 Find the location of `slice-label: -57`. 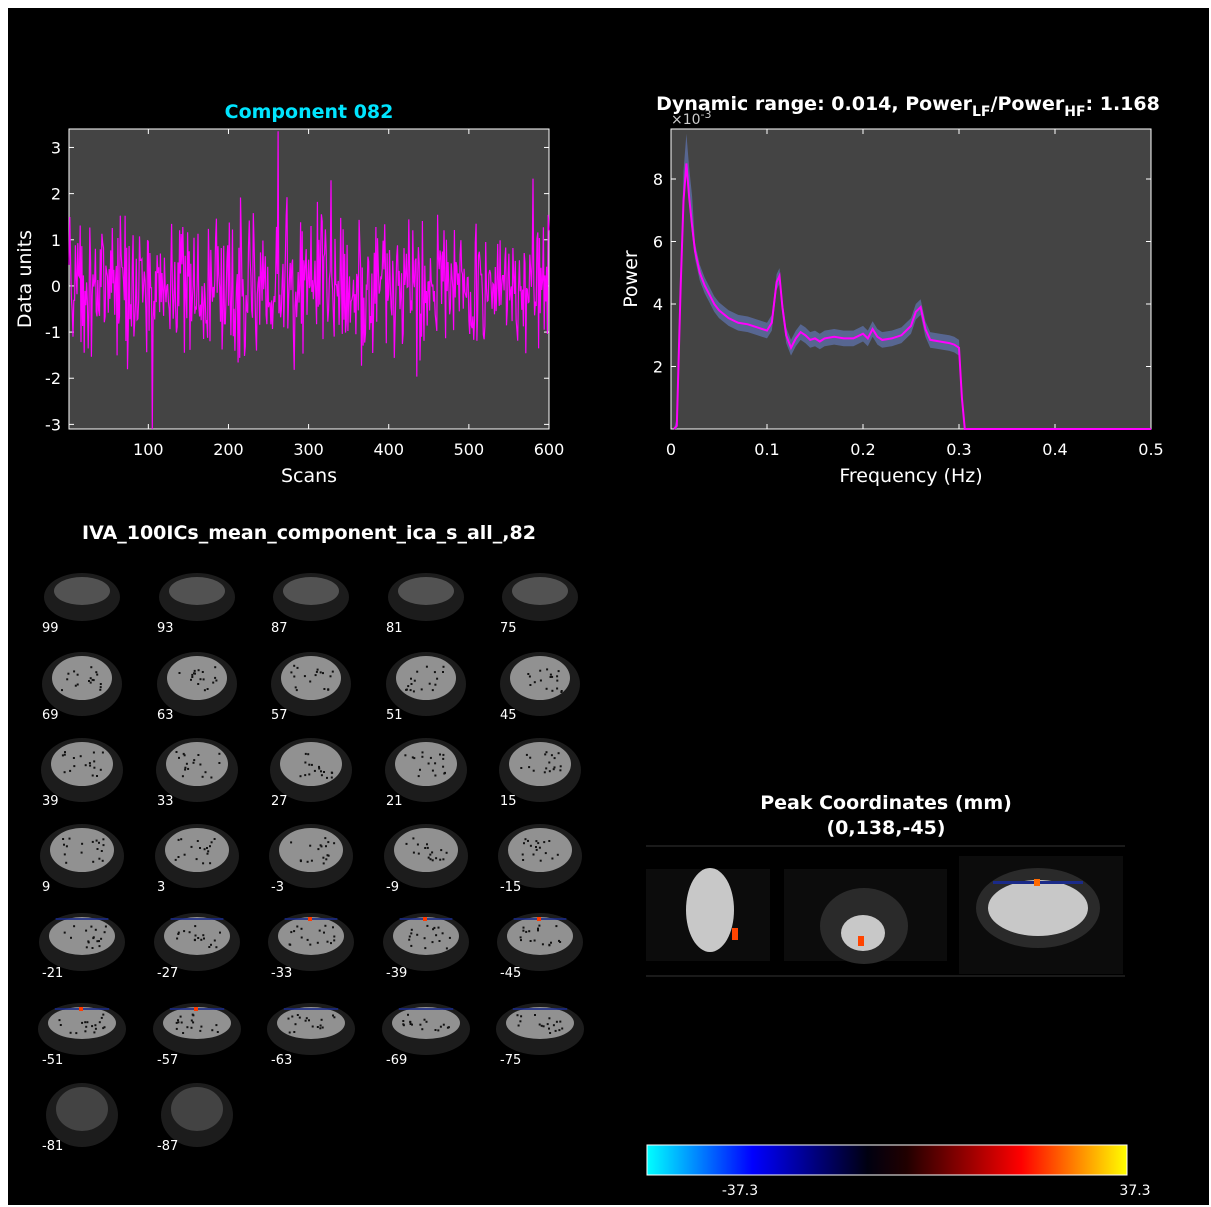

slice-label: -57 is located at coordinates (167, 1060).